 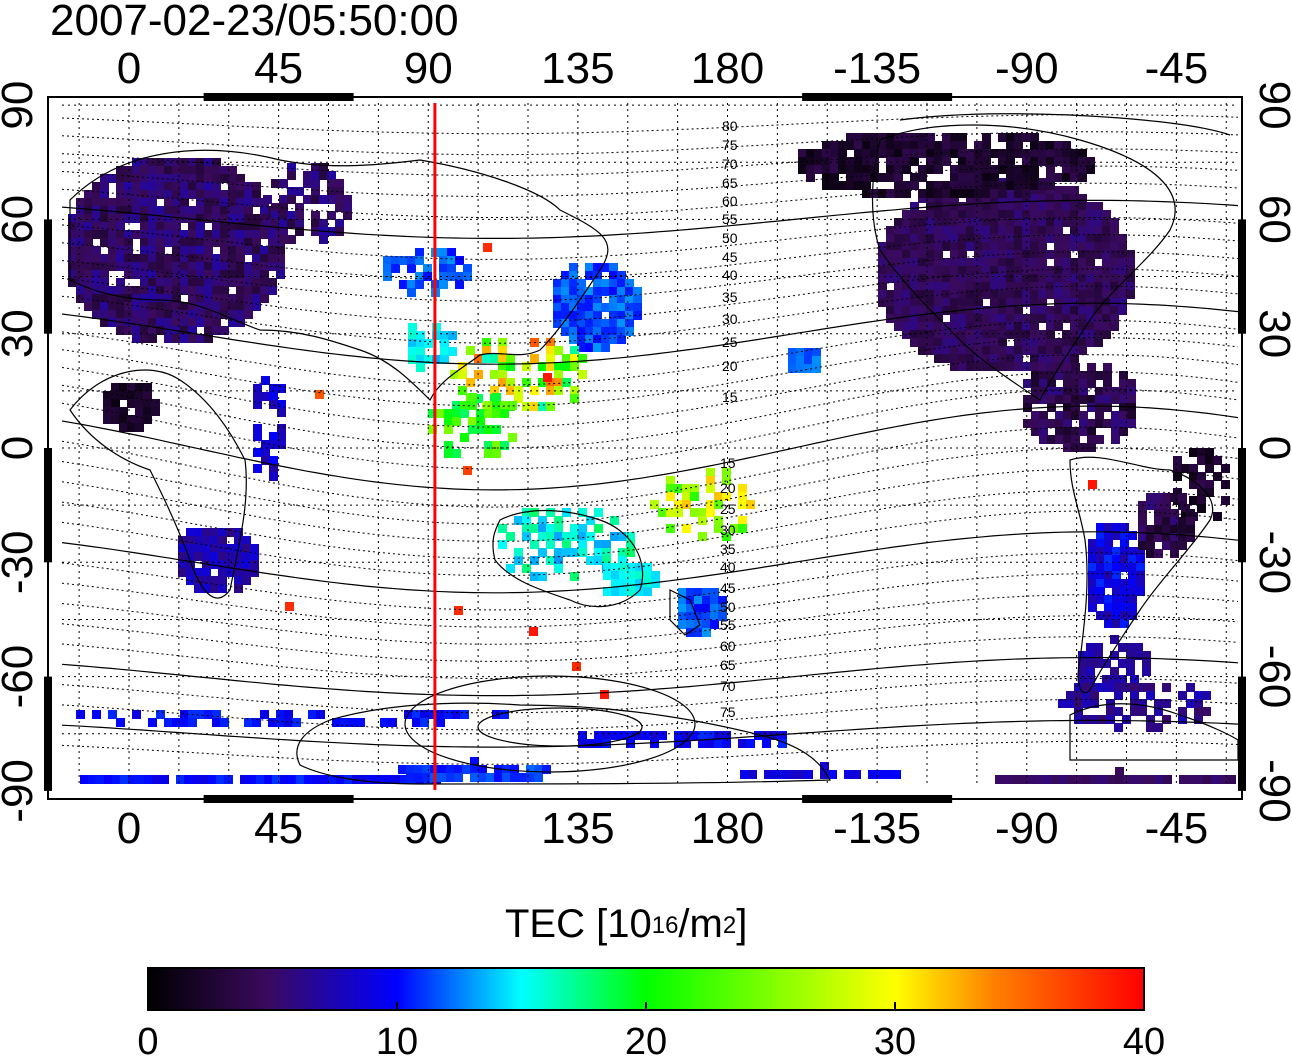 What do you see at coordinates (728, 549) in the screenshot?
I see `contour-label: 35` at bounding box center [728, 549].